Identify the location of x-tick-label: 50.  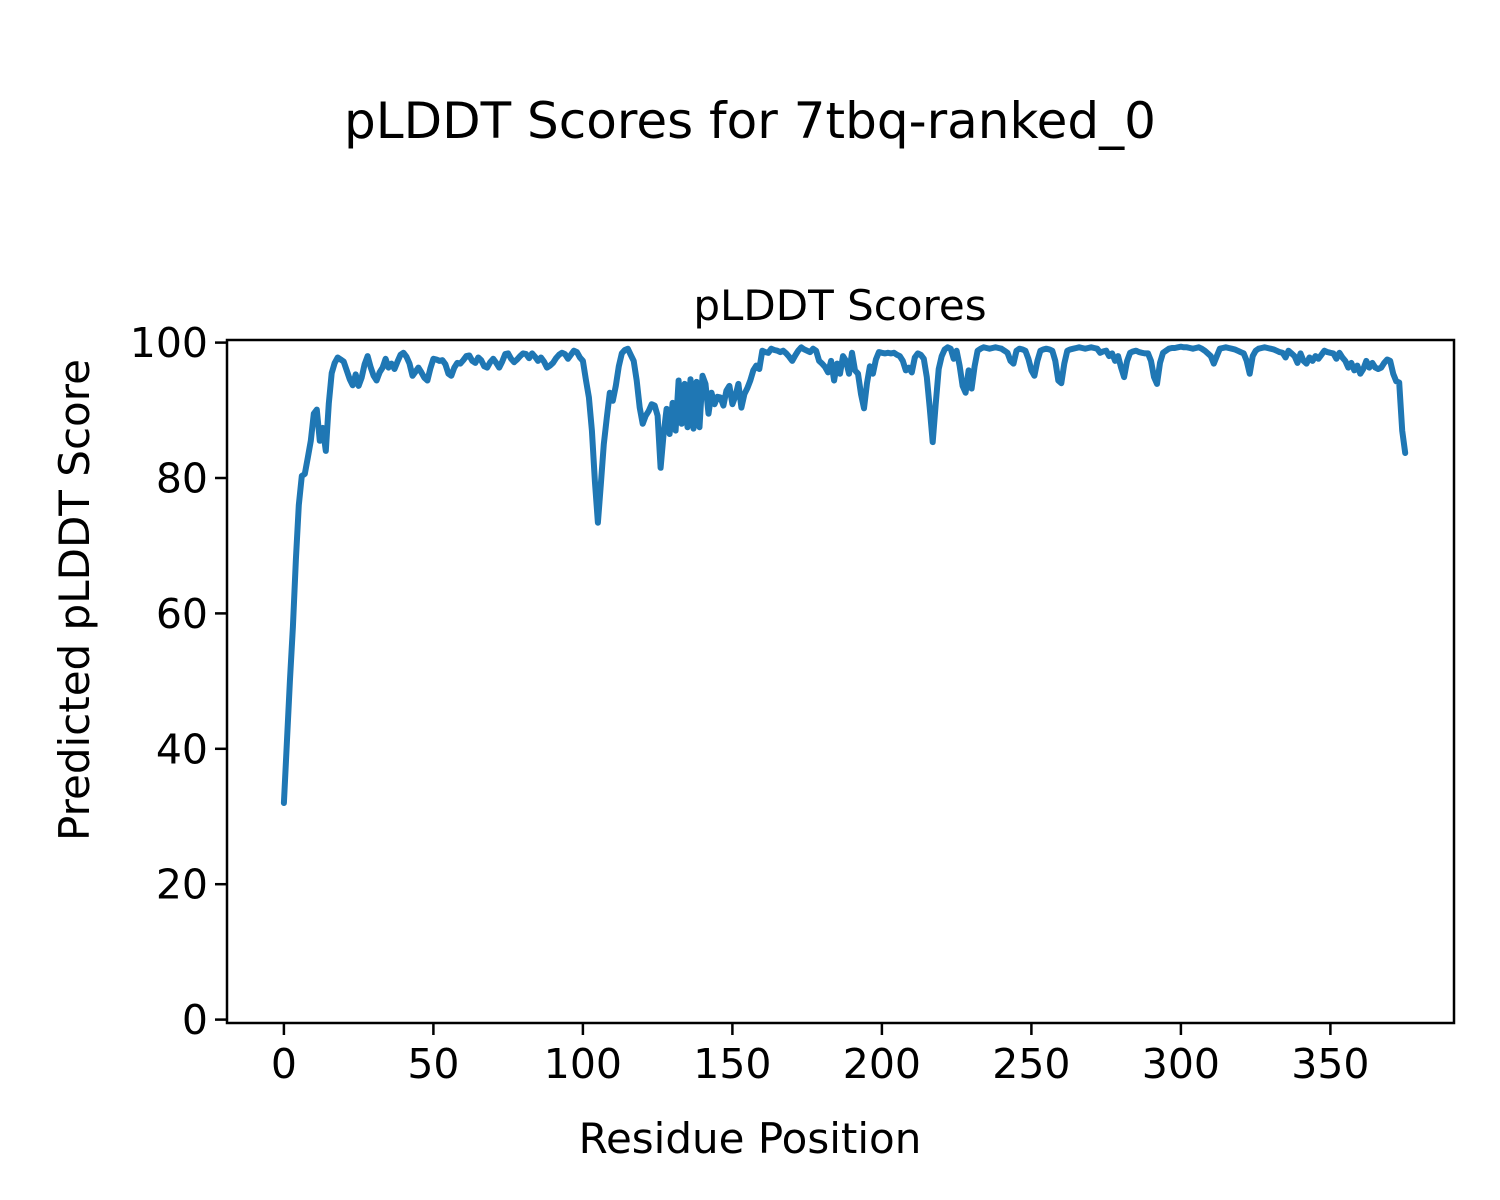
(433, 1064).